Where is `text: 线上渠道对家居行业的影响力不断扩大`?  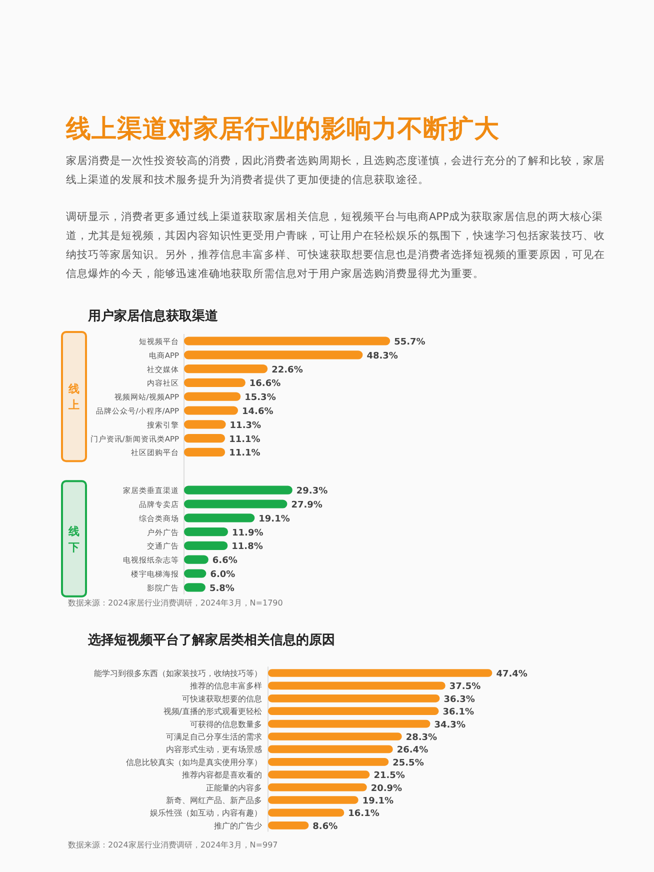 text: 线上渠道对家居行业的影响力不断扩大 is located at coordinates (283, 129).